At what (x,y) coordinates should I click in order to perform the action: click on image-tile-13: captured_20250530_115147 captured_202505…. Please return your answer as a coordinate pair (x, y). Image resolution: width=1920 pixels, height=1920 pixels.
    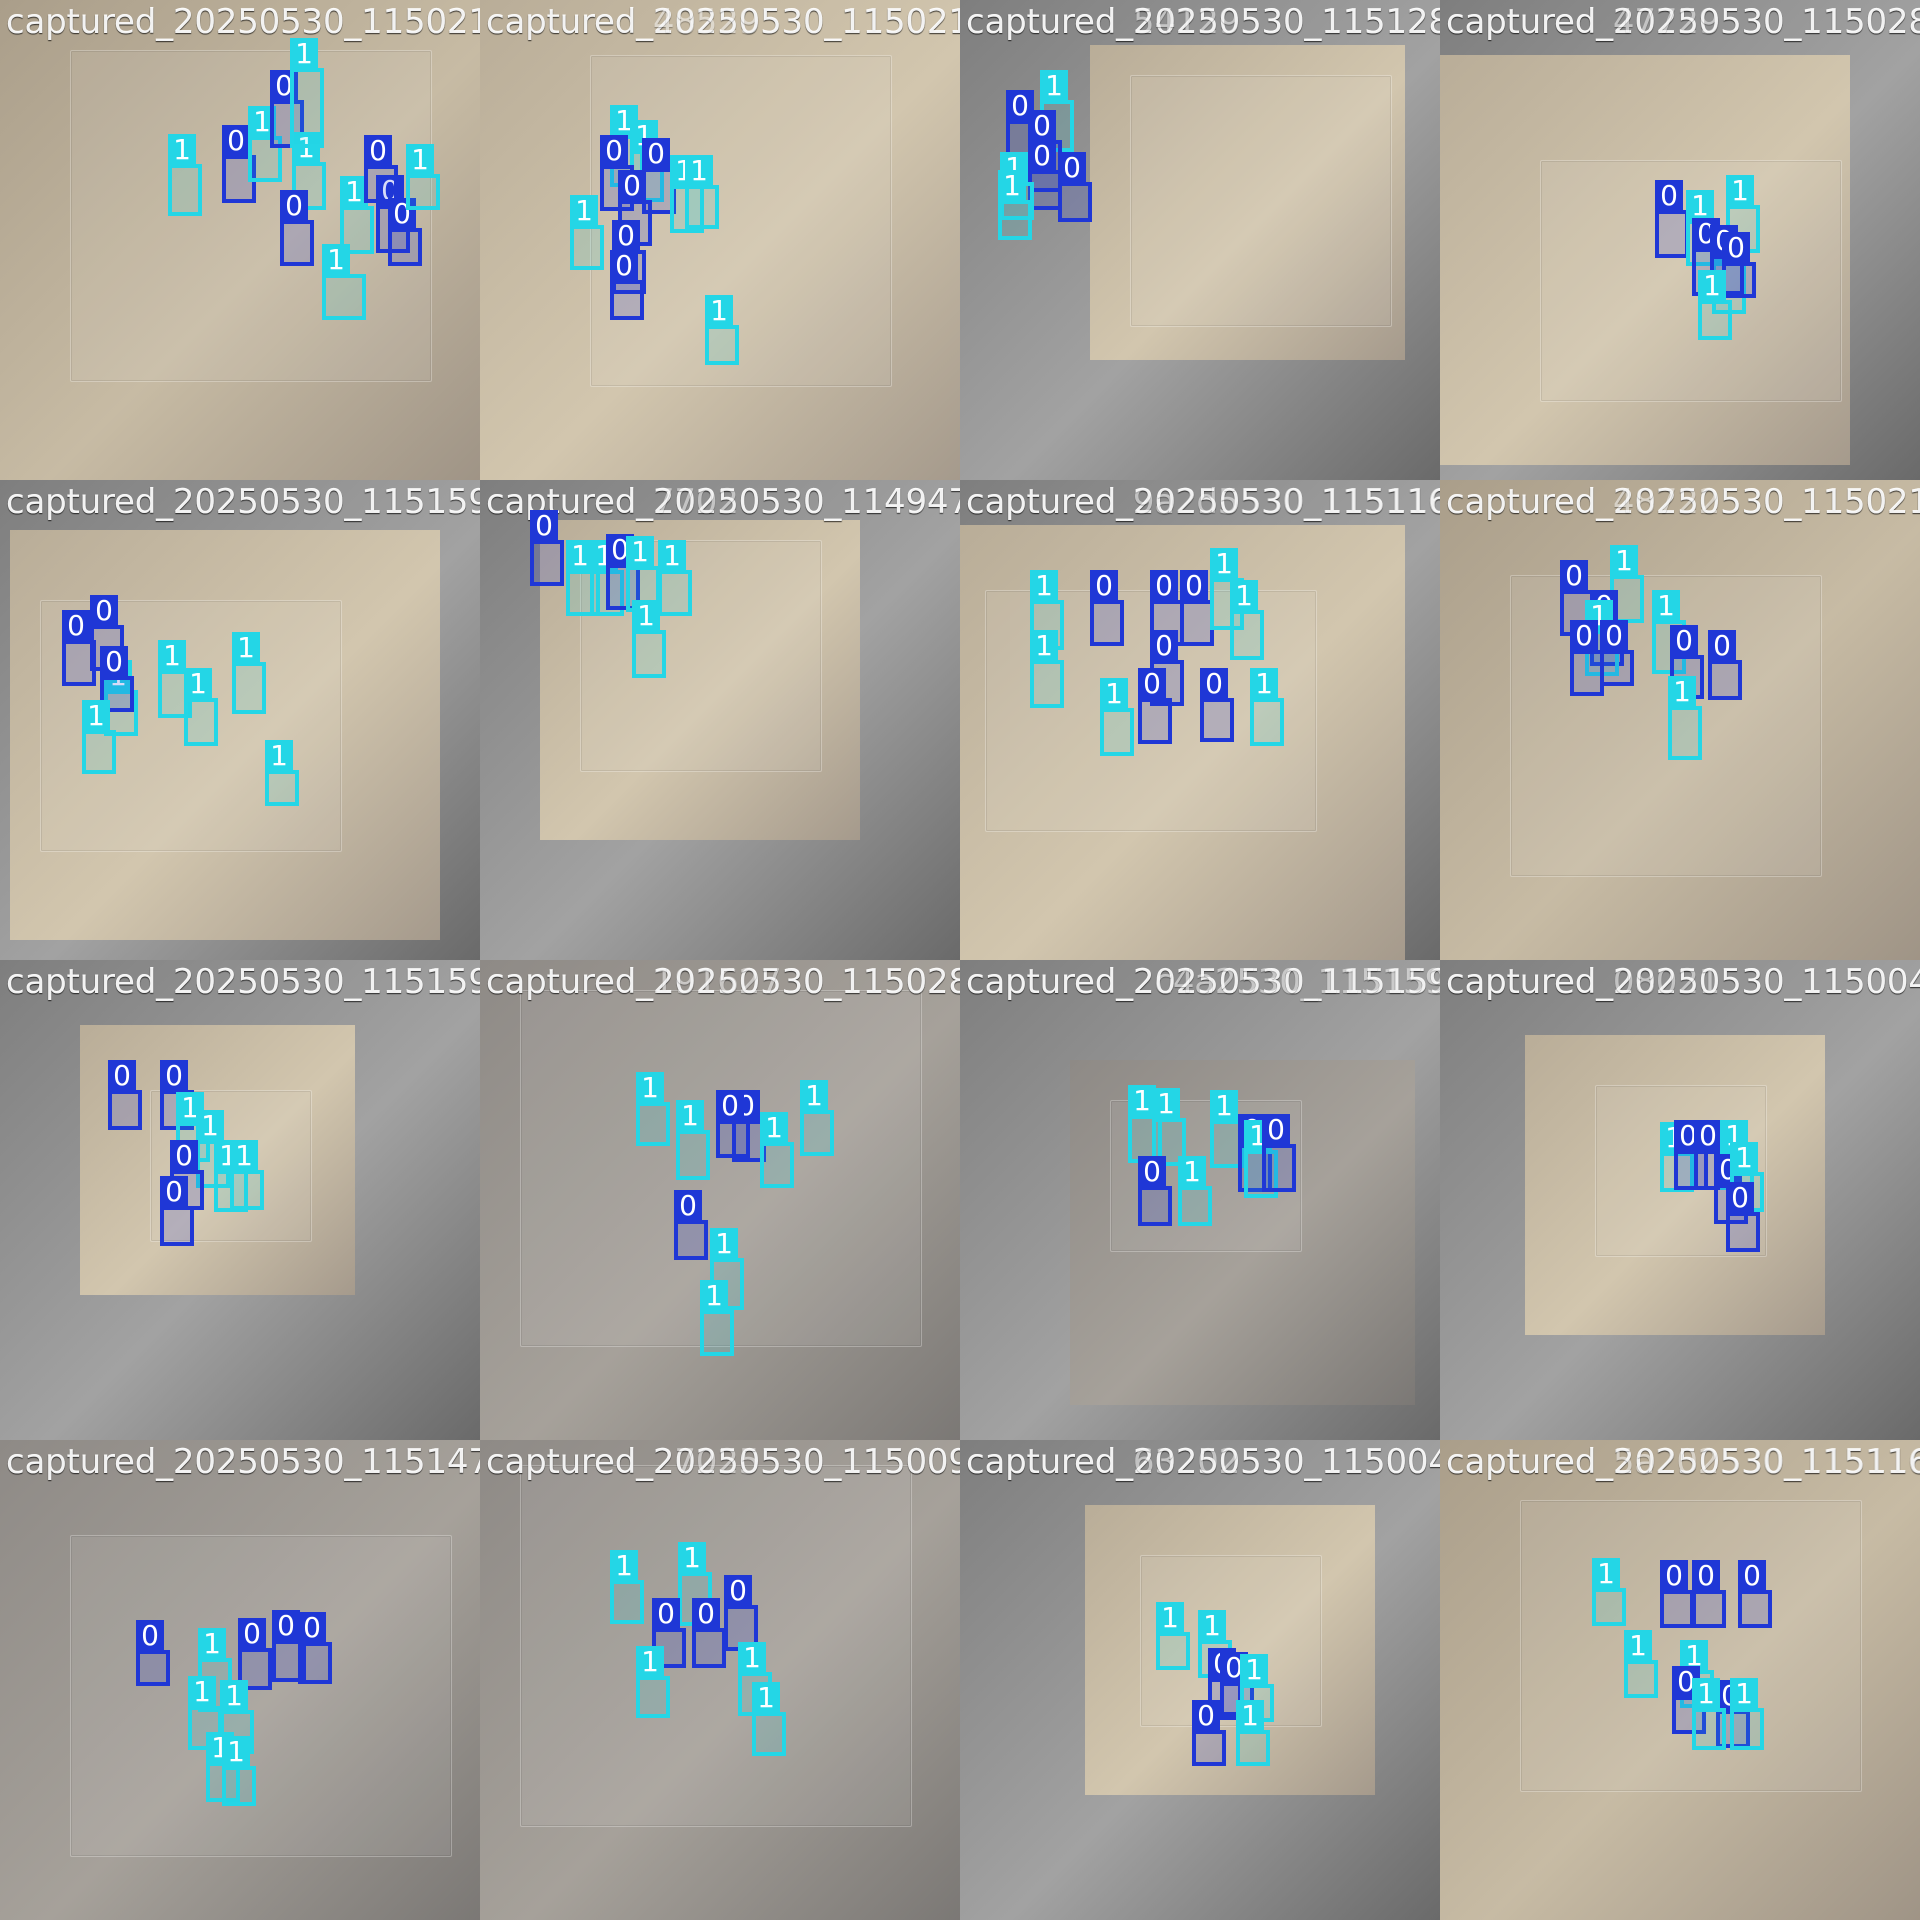
    Looking at the image, I should click on (240, 1680).